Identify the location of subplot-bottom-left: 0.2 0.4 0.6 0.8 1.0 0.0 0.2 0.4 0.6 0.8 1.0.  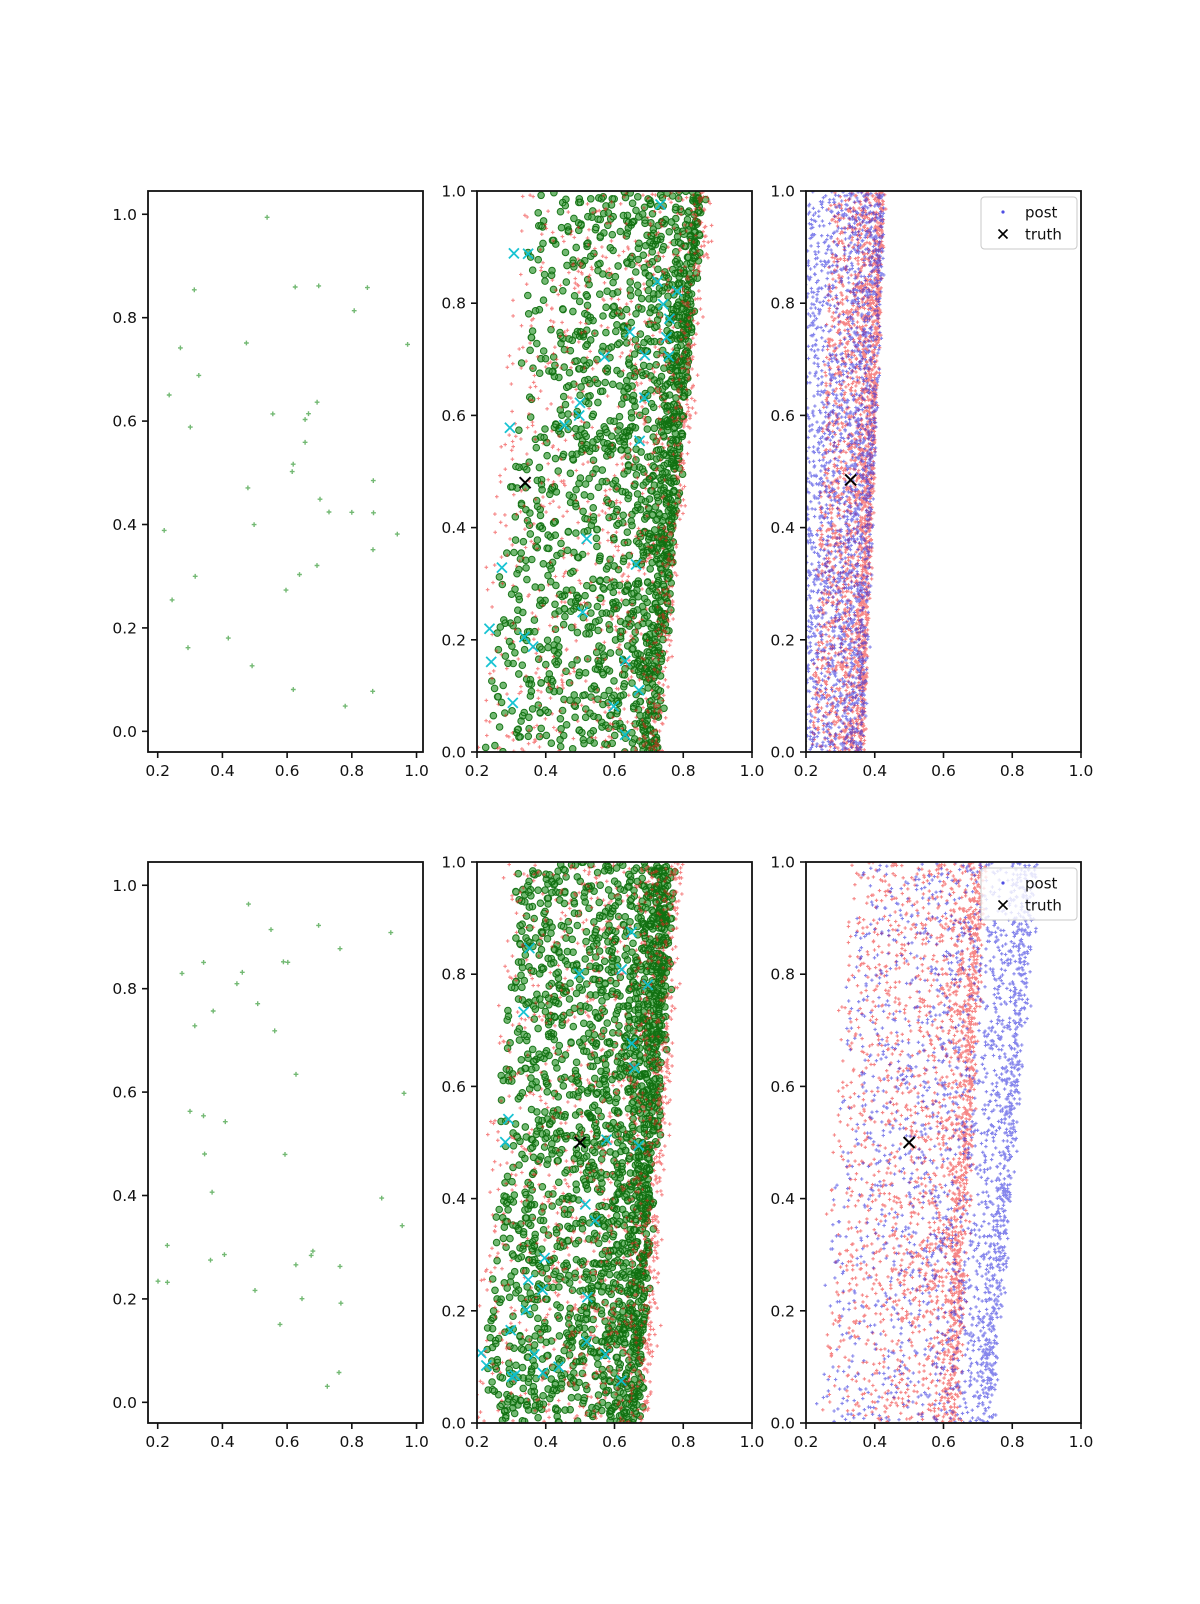
(270, 1156).